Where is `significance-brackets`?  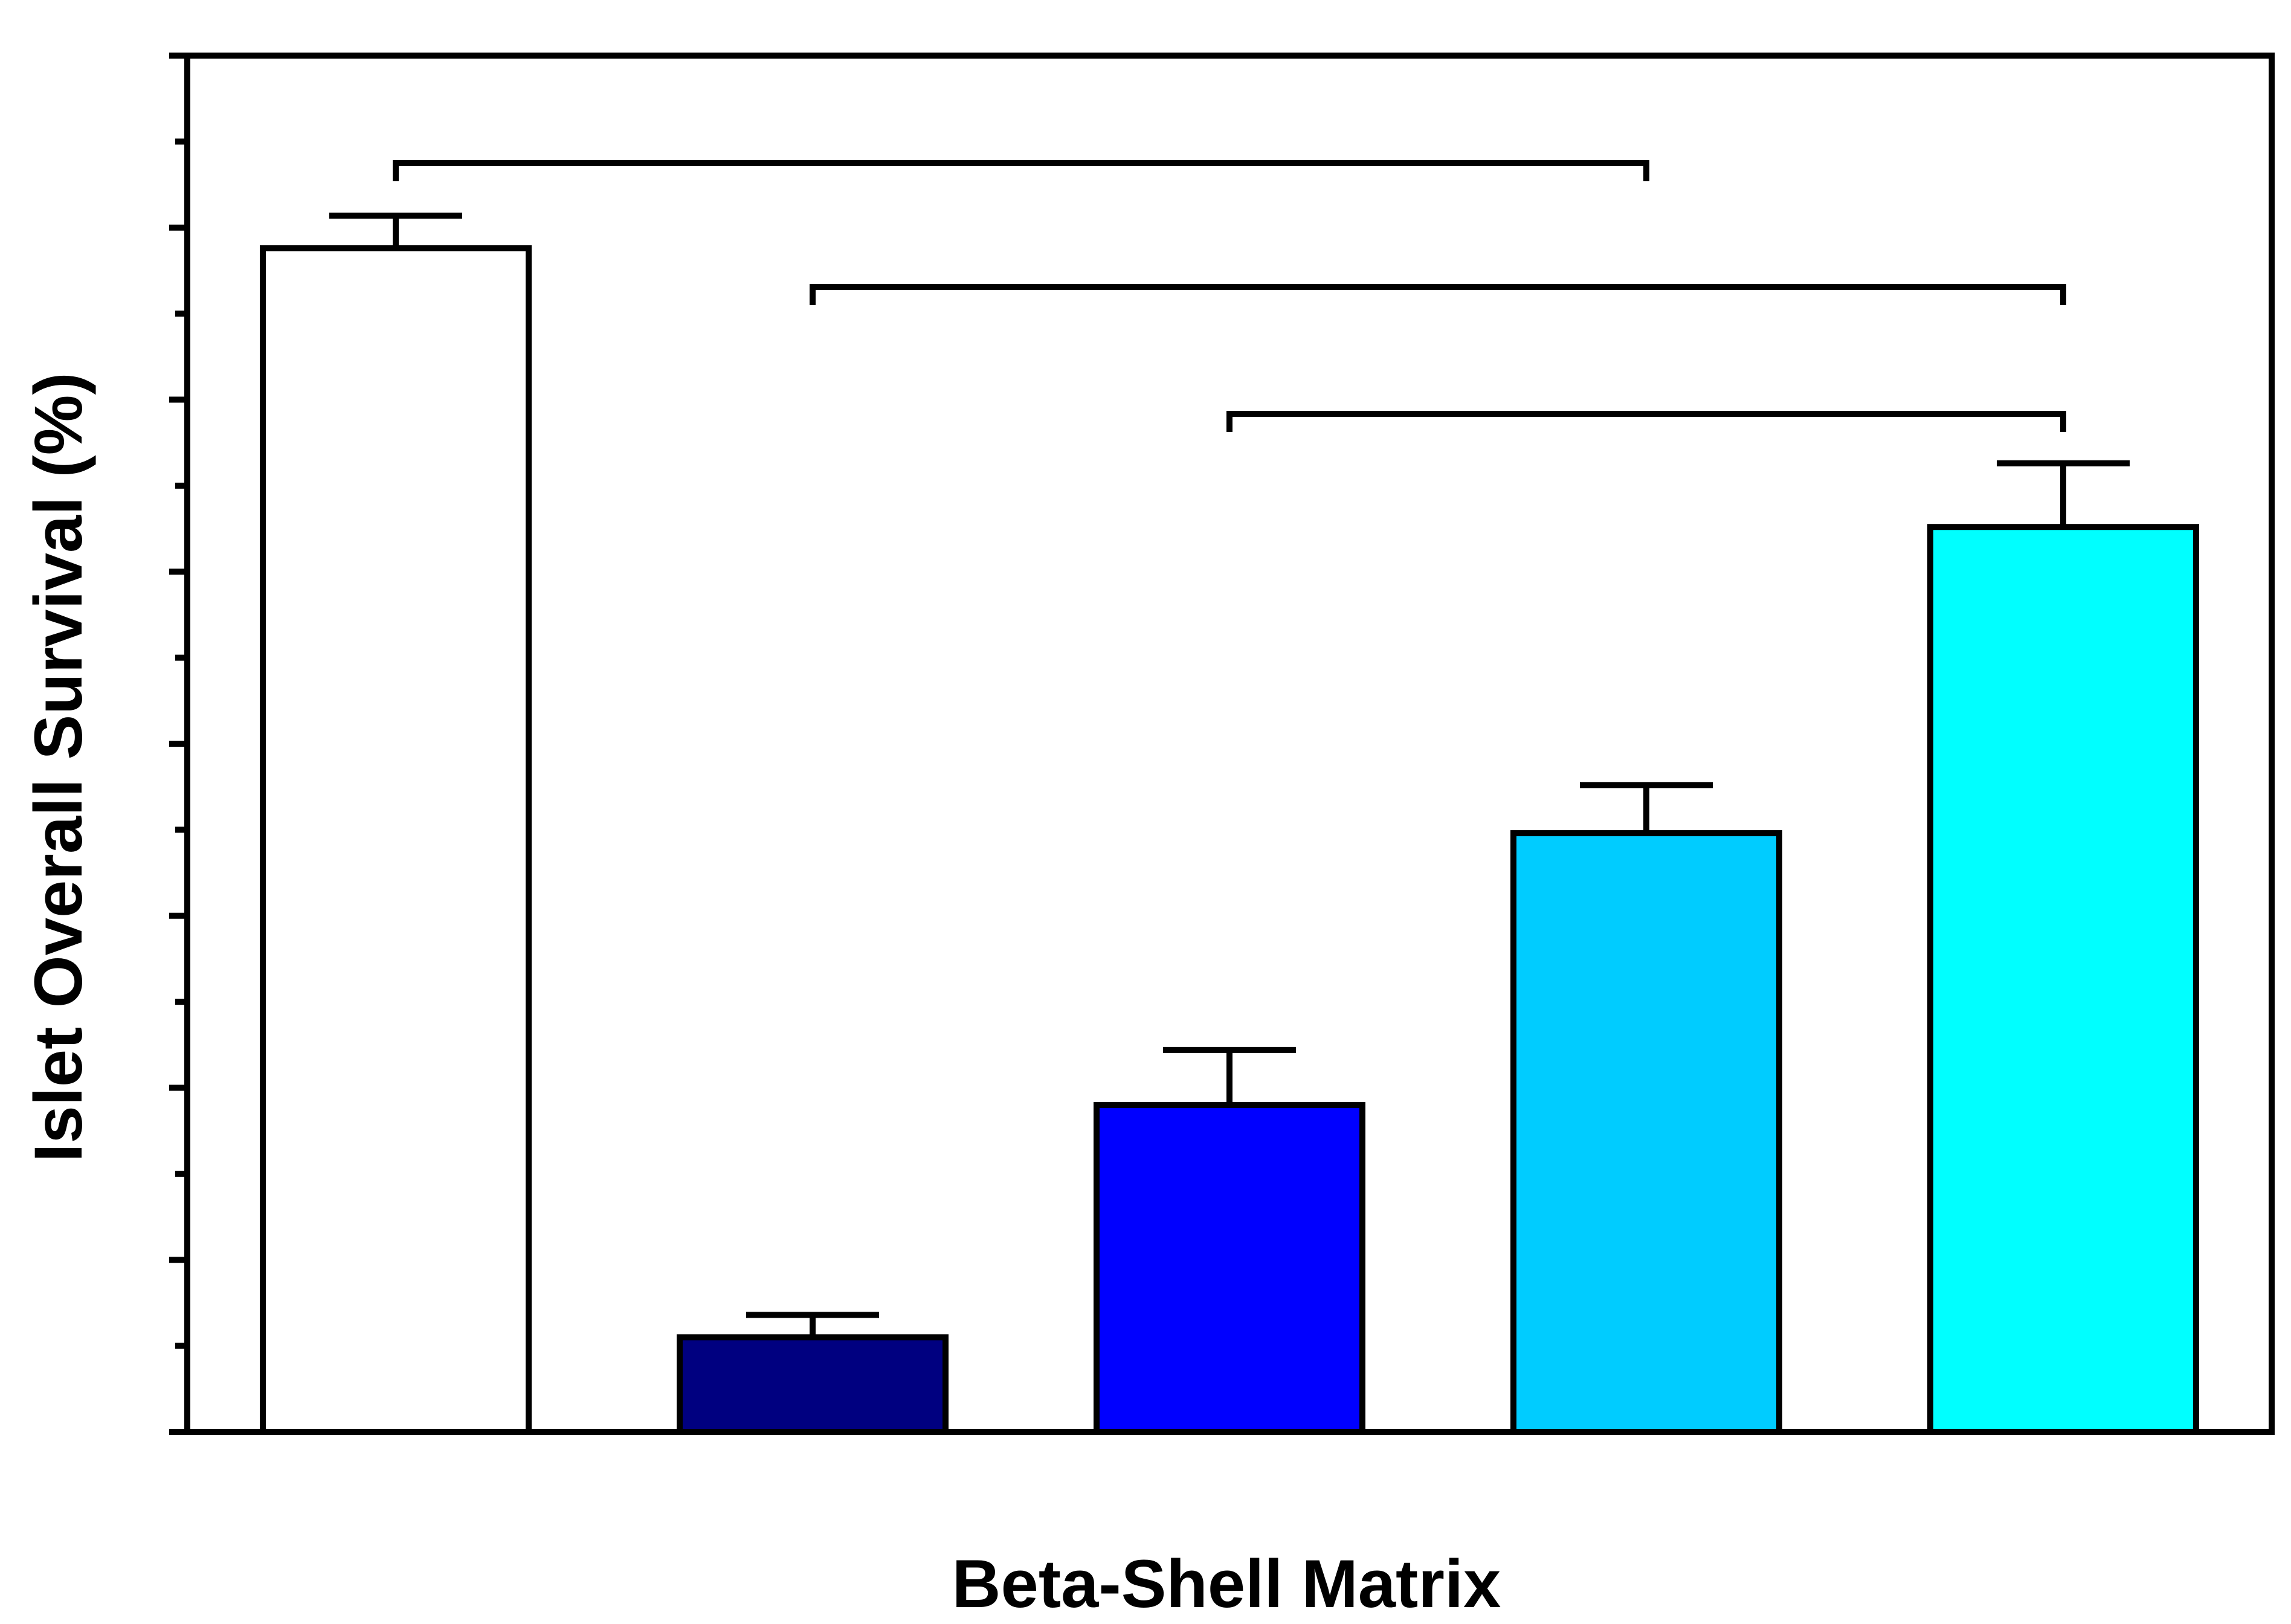 significance-brackets is located at coordinates (1229, 296).